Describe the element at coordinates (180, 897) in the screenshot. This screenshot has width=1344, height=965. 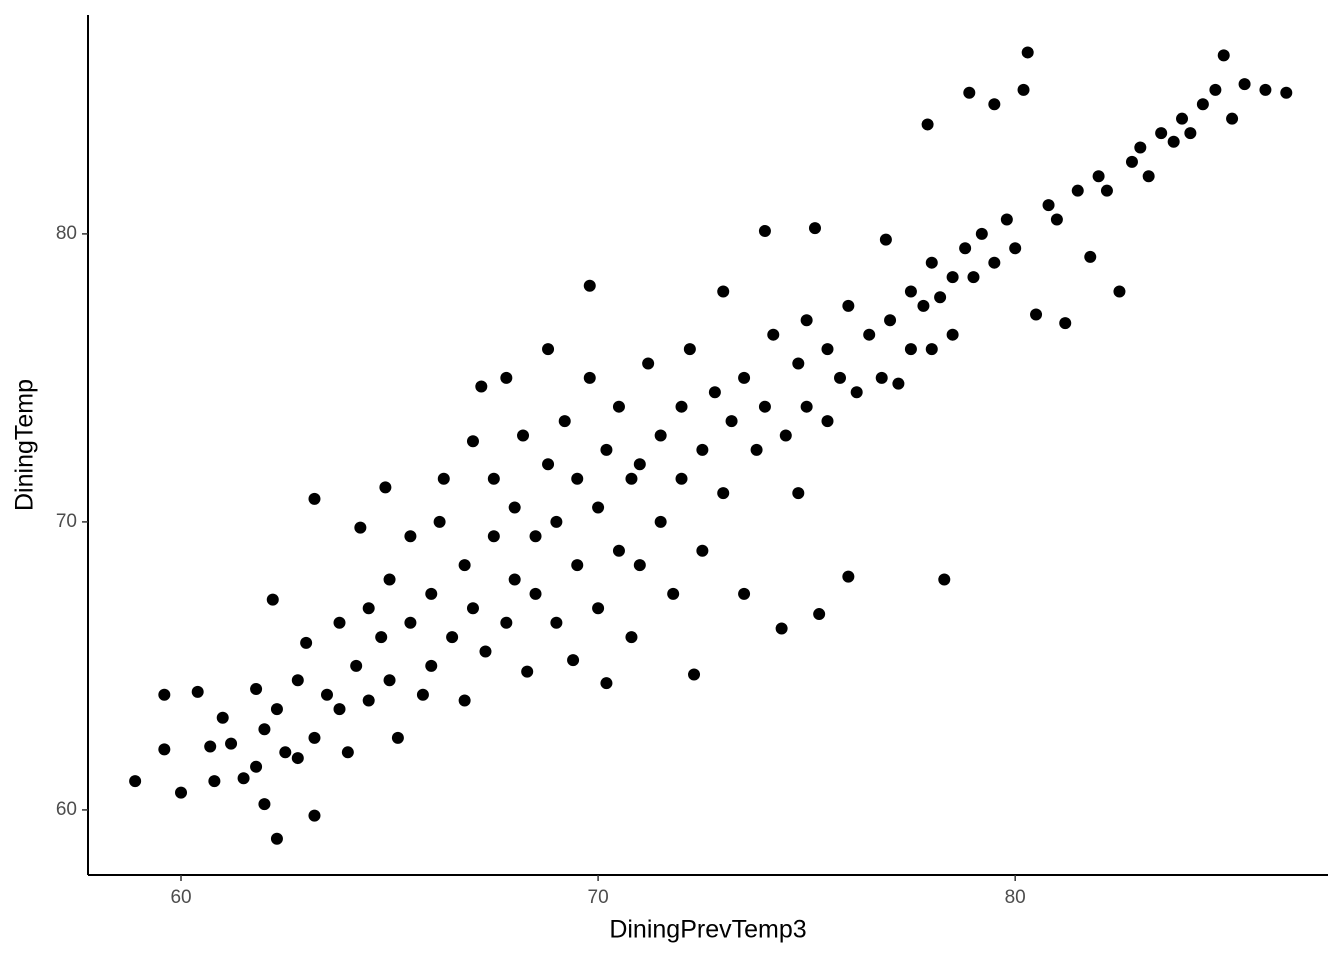
I see `x-tick-label: 60` at that location.